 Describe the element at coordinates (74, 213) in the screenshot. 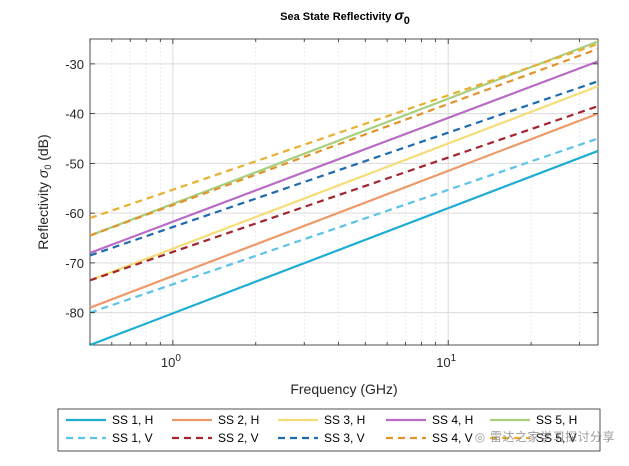

I see `y-tick-label: -60` at that location.